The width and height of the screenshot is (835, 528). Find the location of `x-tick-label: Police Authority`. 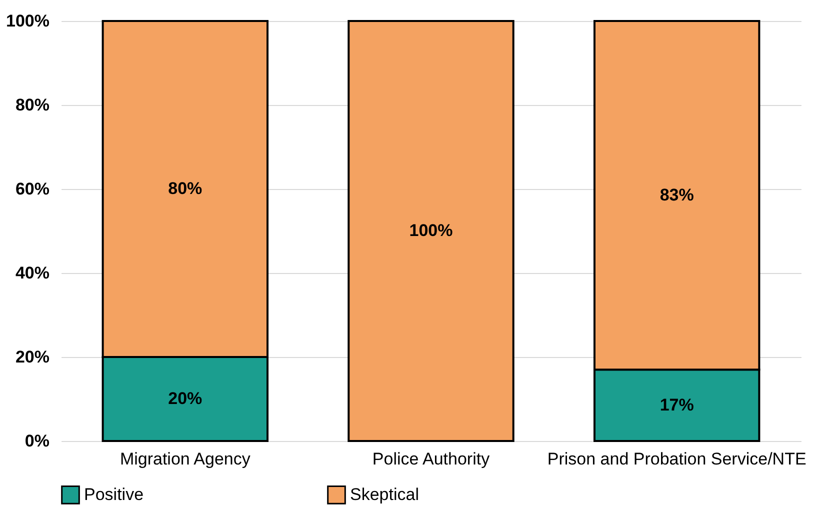

x-tick-label: Police Authority is located at coordinates (431, 459).